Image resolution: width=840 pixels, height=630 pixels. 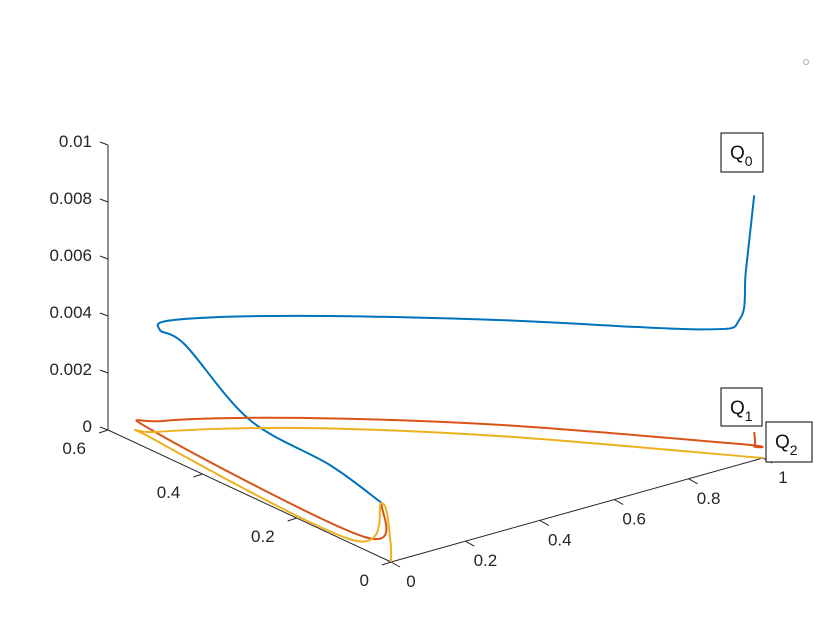 What do you see at coordinates (634, 519) in the screenshot?
I see `x-tick-label: 0.6` at bounding box center [634, 519].